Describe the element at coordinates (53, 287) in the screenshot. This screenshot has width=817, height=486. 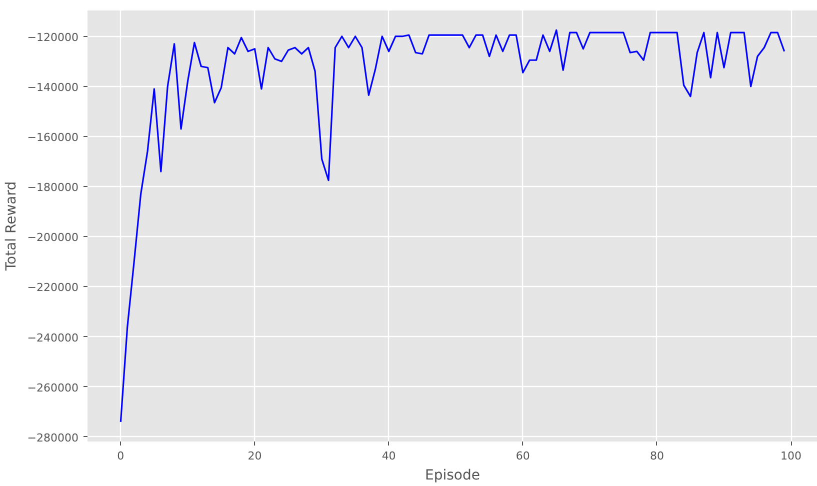
I see `y-tick-label: −220000` at that location.